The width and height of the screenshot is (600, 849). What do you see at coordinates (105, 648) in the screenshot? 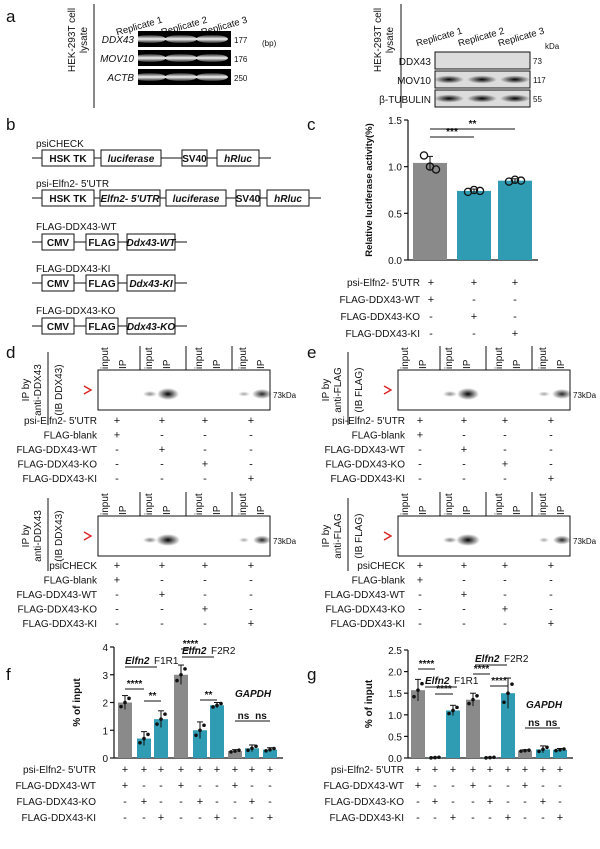
I see `y-tick-label: 4` at bounding box center [105, 648].